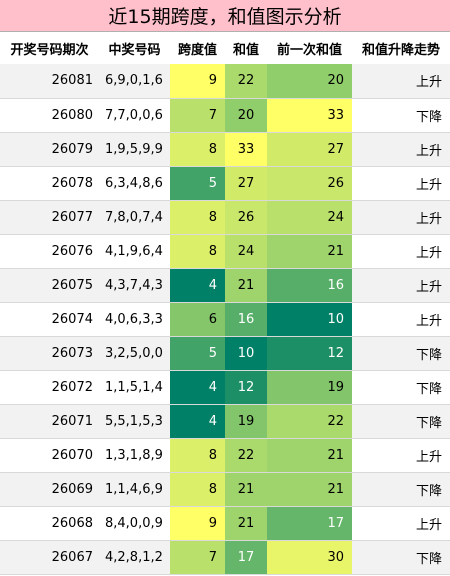 The image size is (450, 576). I want to click on prev-sum-cell: 17, so click(309, 523).